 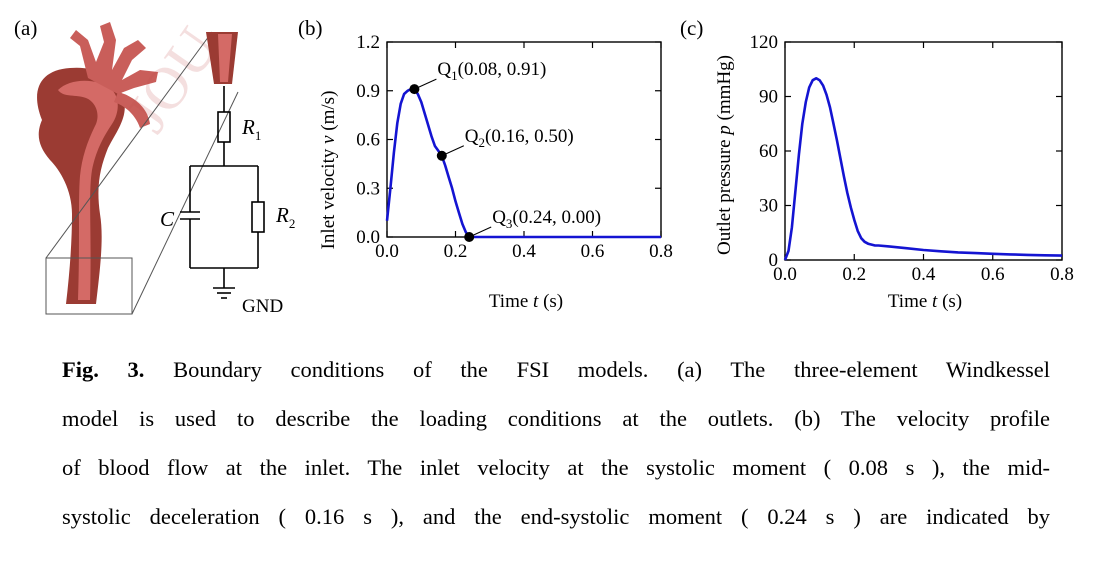 I want to click on projection-line-left, so click(x=129, y=145).